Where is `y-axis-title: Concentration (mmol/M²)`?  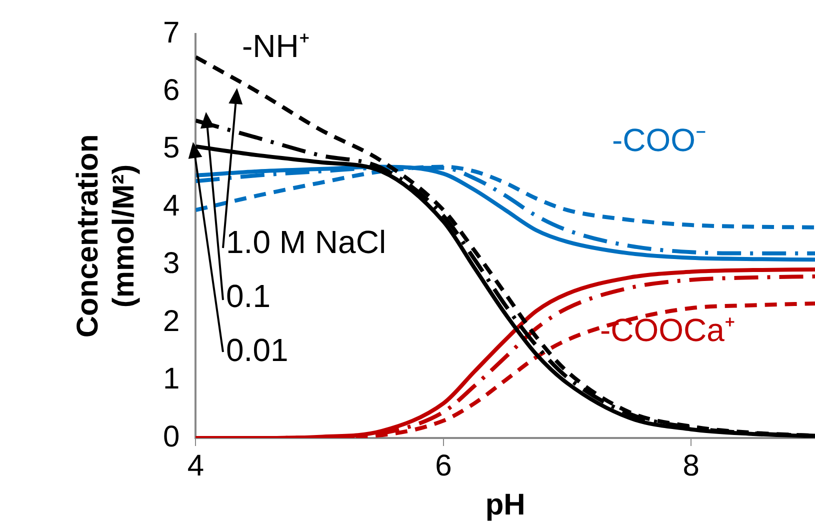
y-axis-title: Concentration (mmol/M²) is located at coordinates (105, 236).